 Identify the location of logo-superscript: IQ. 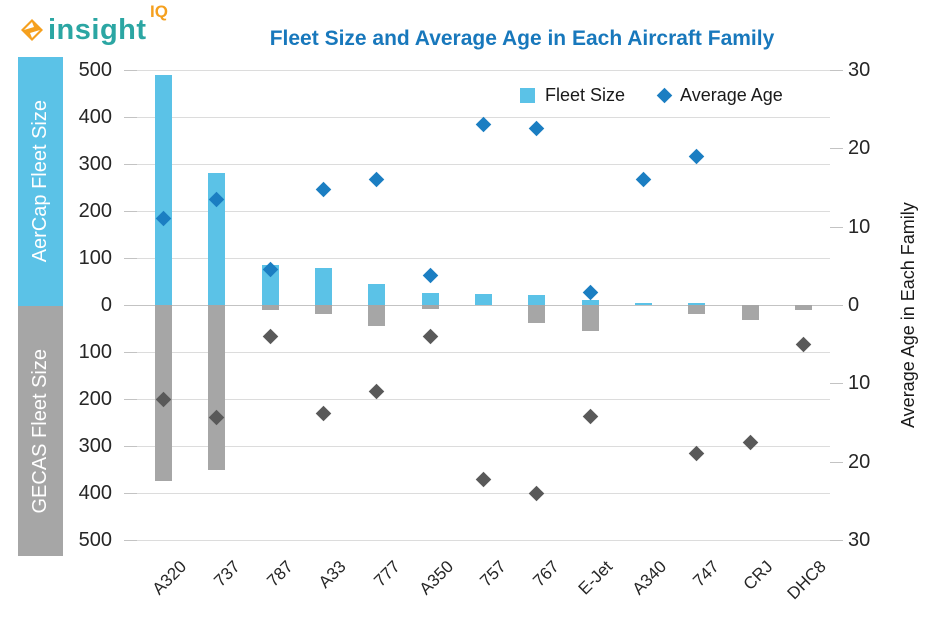
(159, 11).